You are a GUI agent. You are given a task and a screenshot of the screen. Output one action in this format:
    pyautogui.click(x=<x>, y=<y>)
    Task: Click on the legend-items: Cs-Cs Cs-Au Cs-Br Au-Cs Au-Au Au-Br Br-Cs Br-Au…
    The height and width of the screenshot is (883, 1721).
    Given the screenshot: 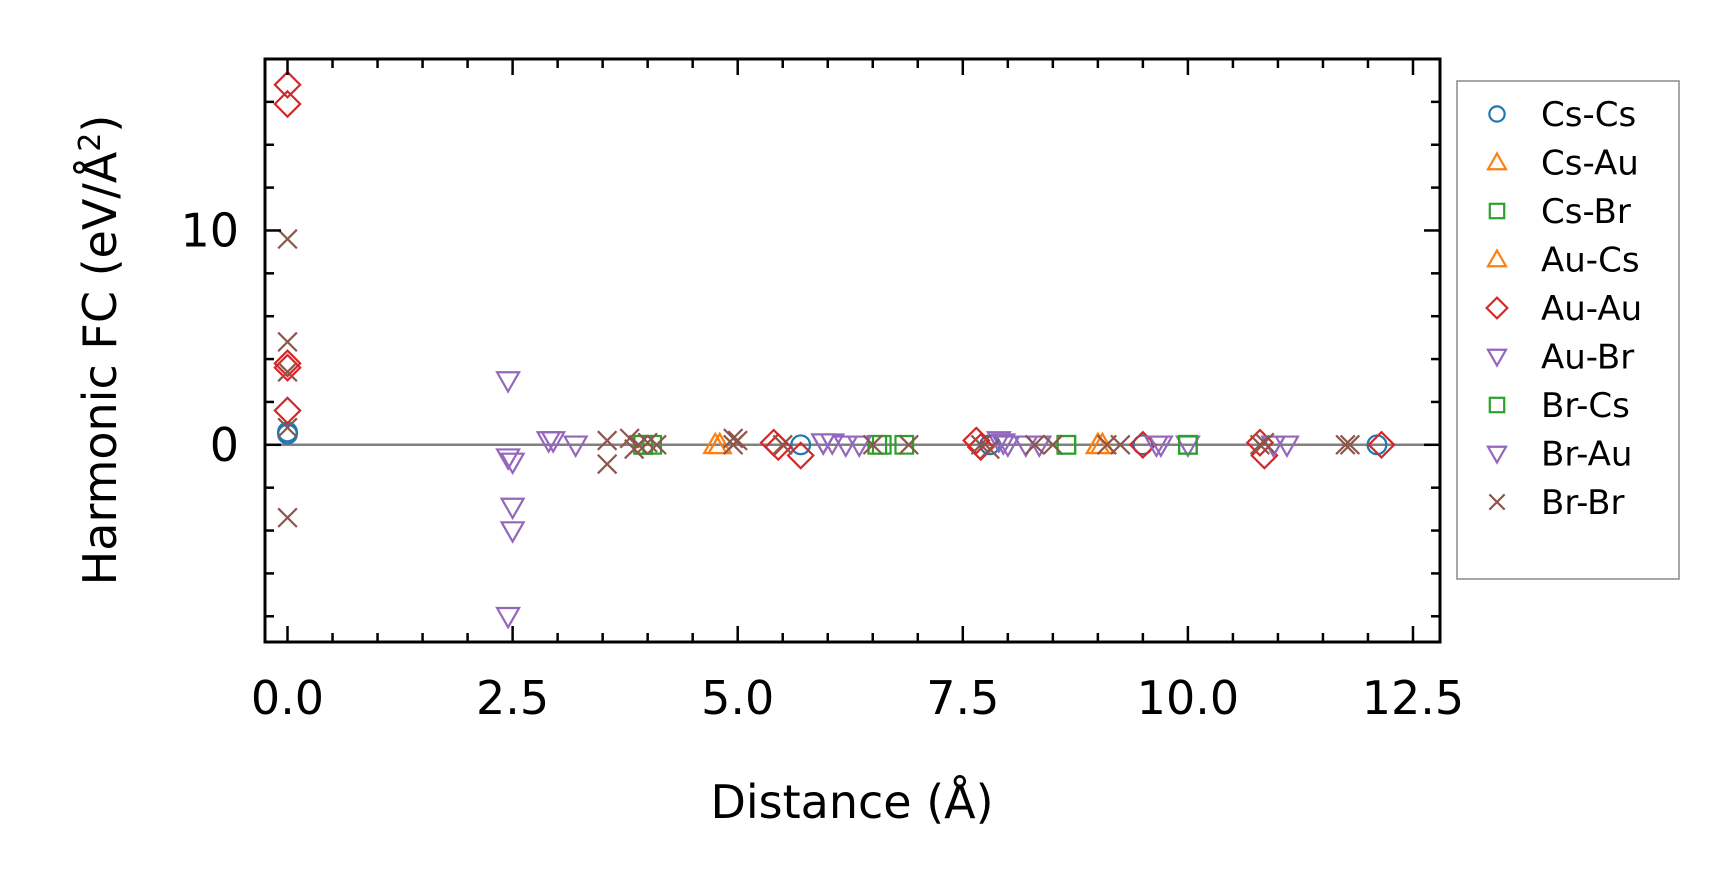 What is the action you would take?
    pyautogui.click(x=1563, y=309)
    